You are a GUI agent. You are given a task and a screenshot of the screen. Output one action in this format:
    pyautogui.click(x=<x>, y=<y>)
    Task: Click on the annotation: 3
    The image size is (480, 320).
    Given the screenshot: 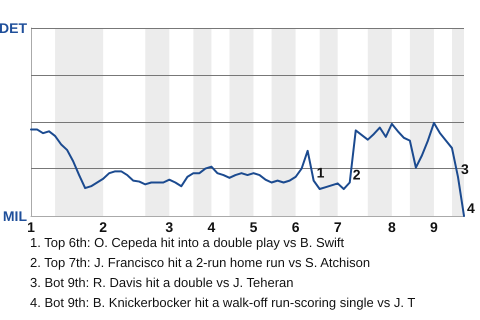 What is the action you would take?
    pyautogui.click(x=464, y=168)
    